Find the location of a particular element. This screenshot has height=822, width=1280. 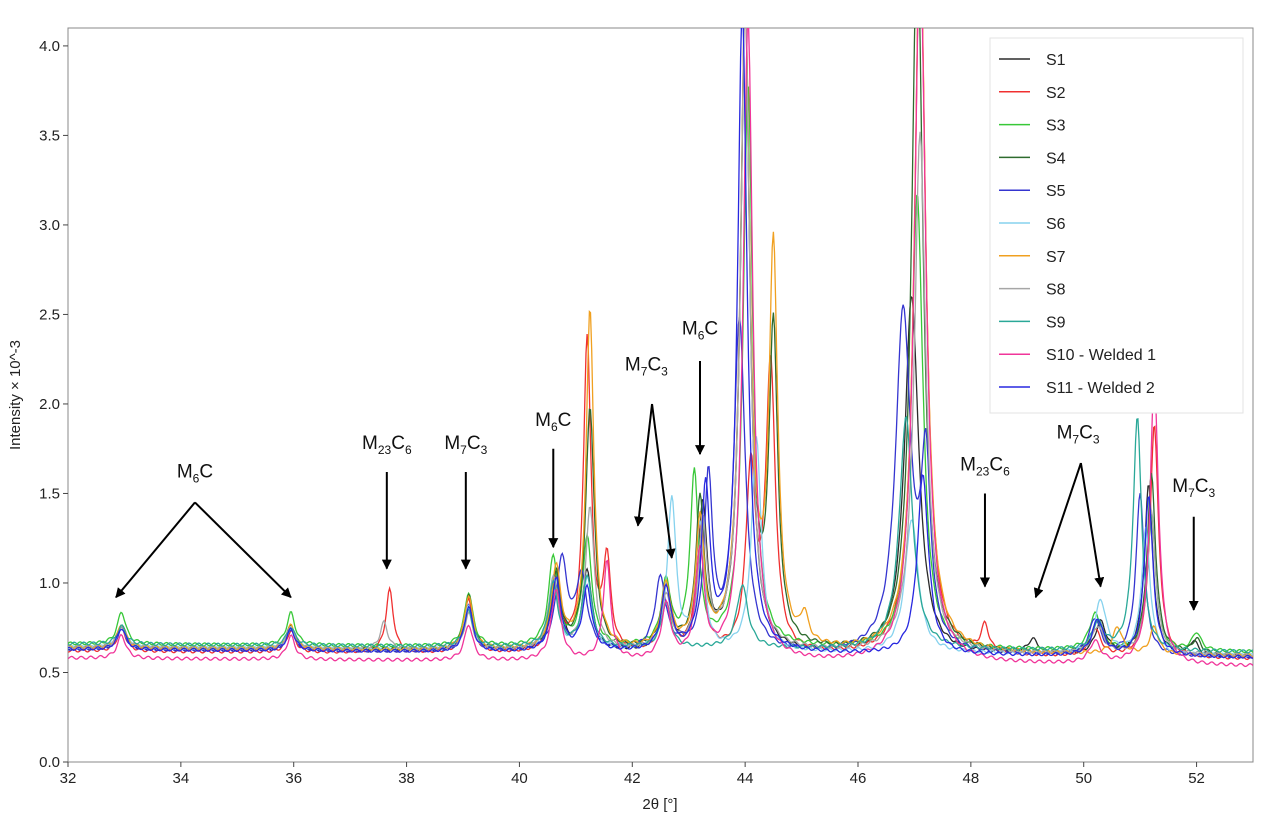

x-tick-label: 44 is located at coordinates (745, 778).